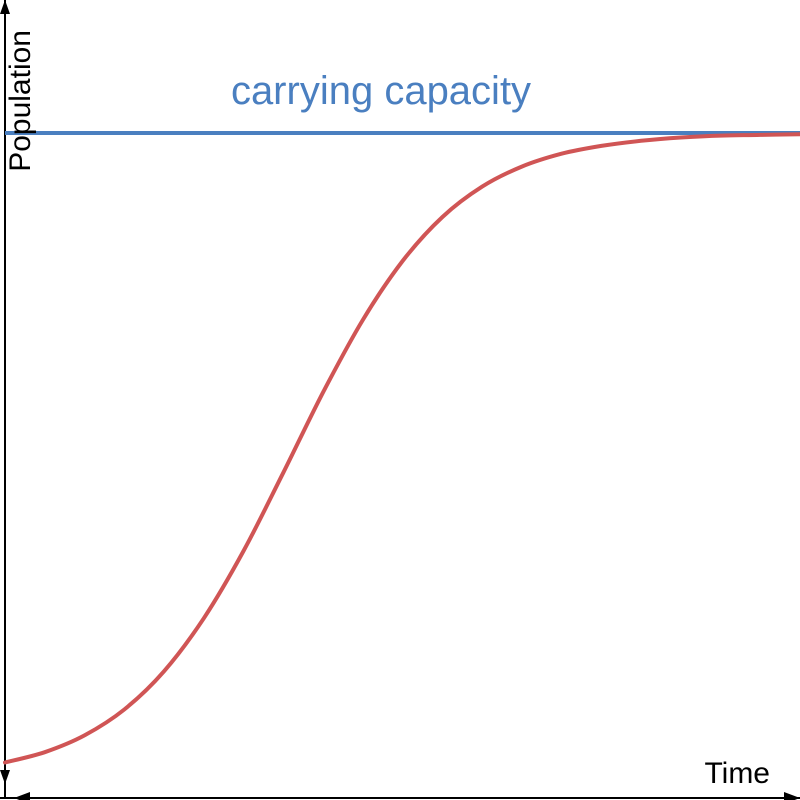  I want to click on x-axis-left-arrowhead, so click(22, 796).